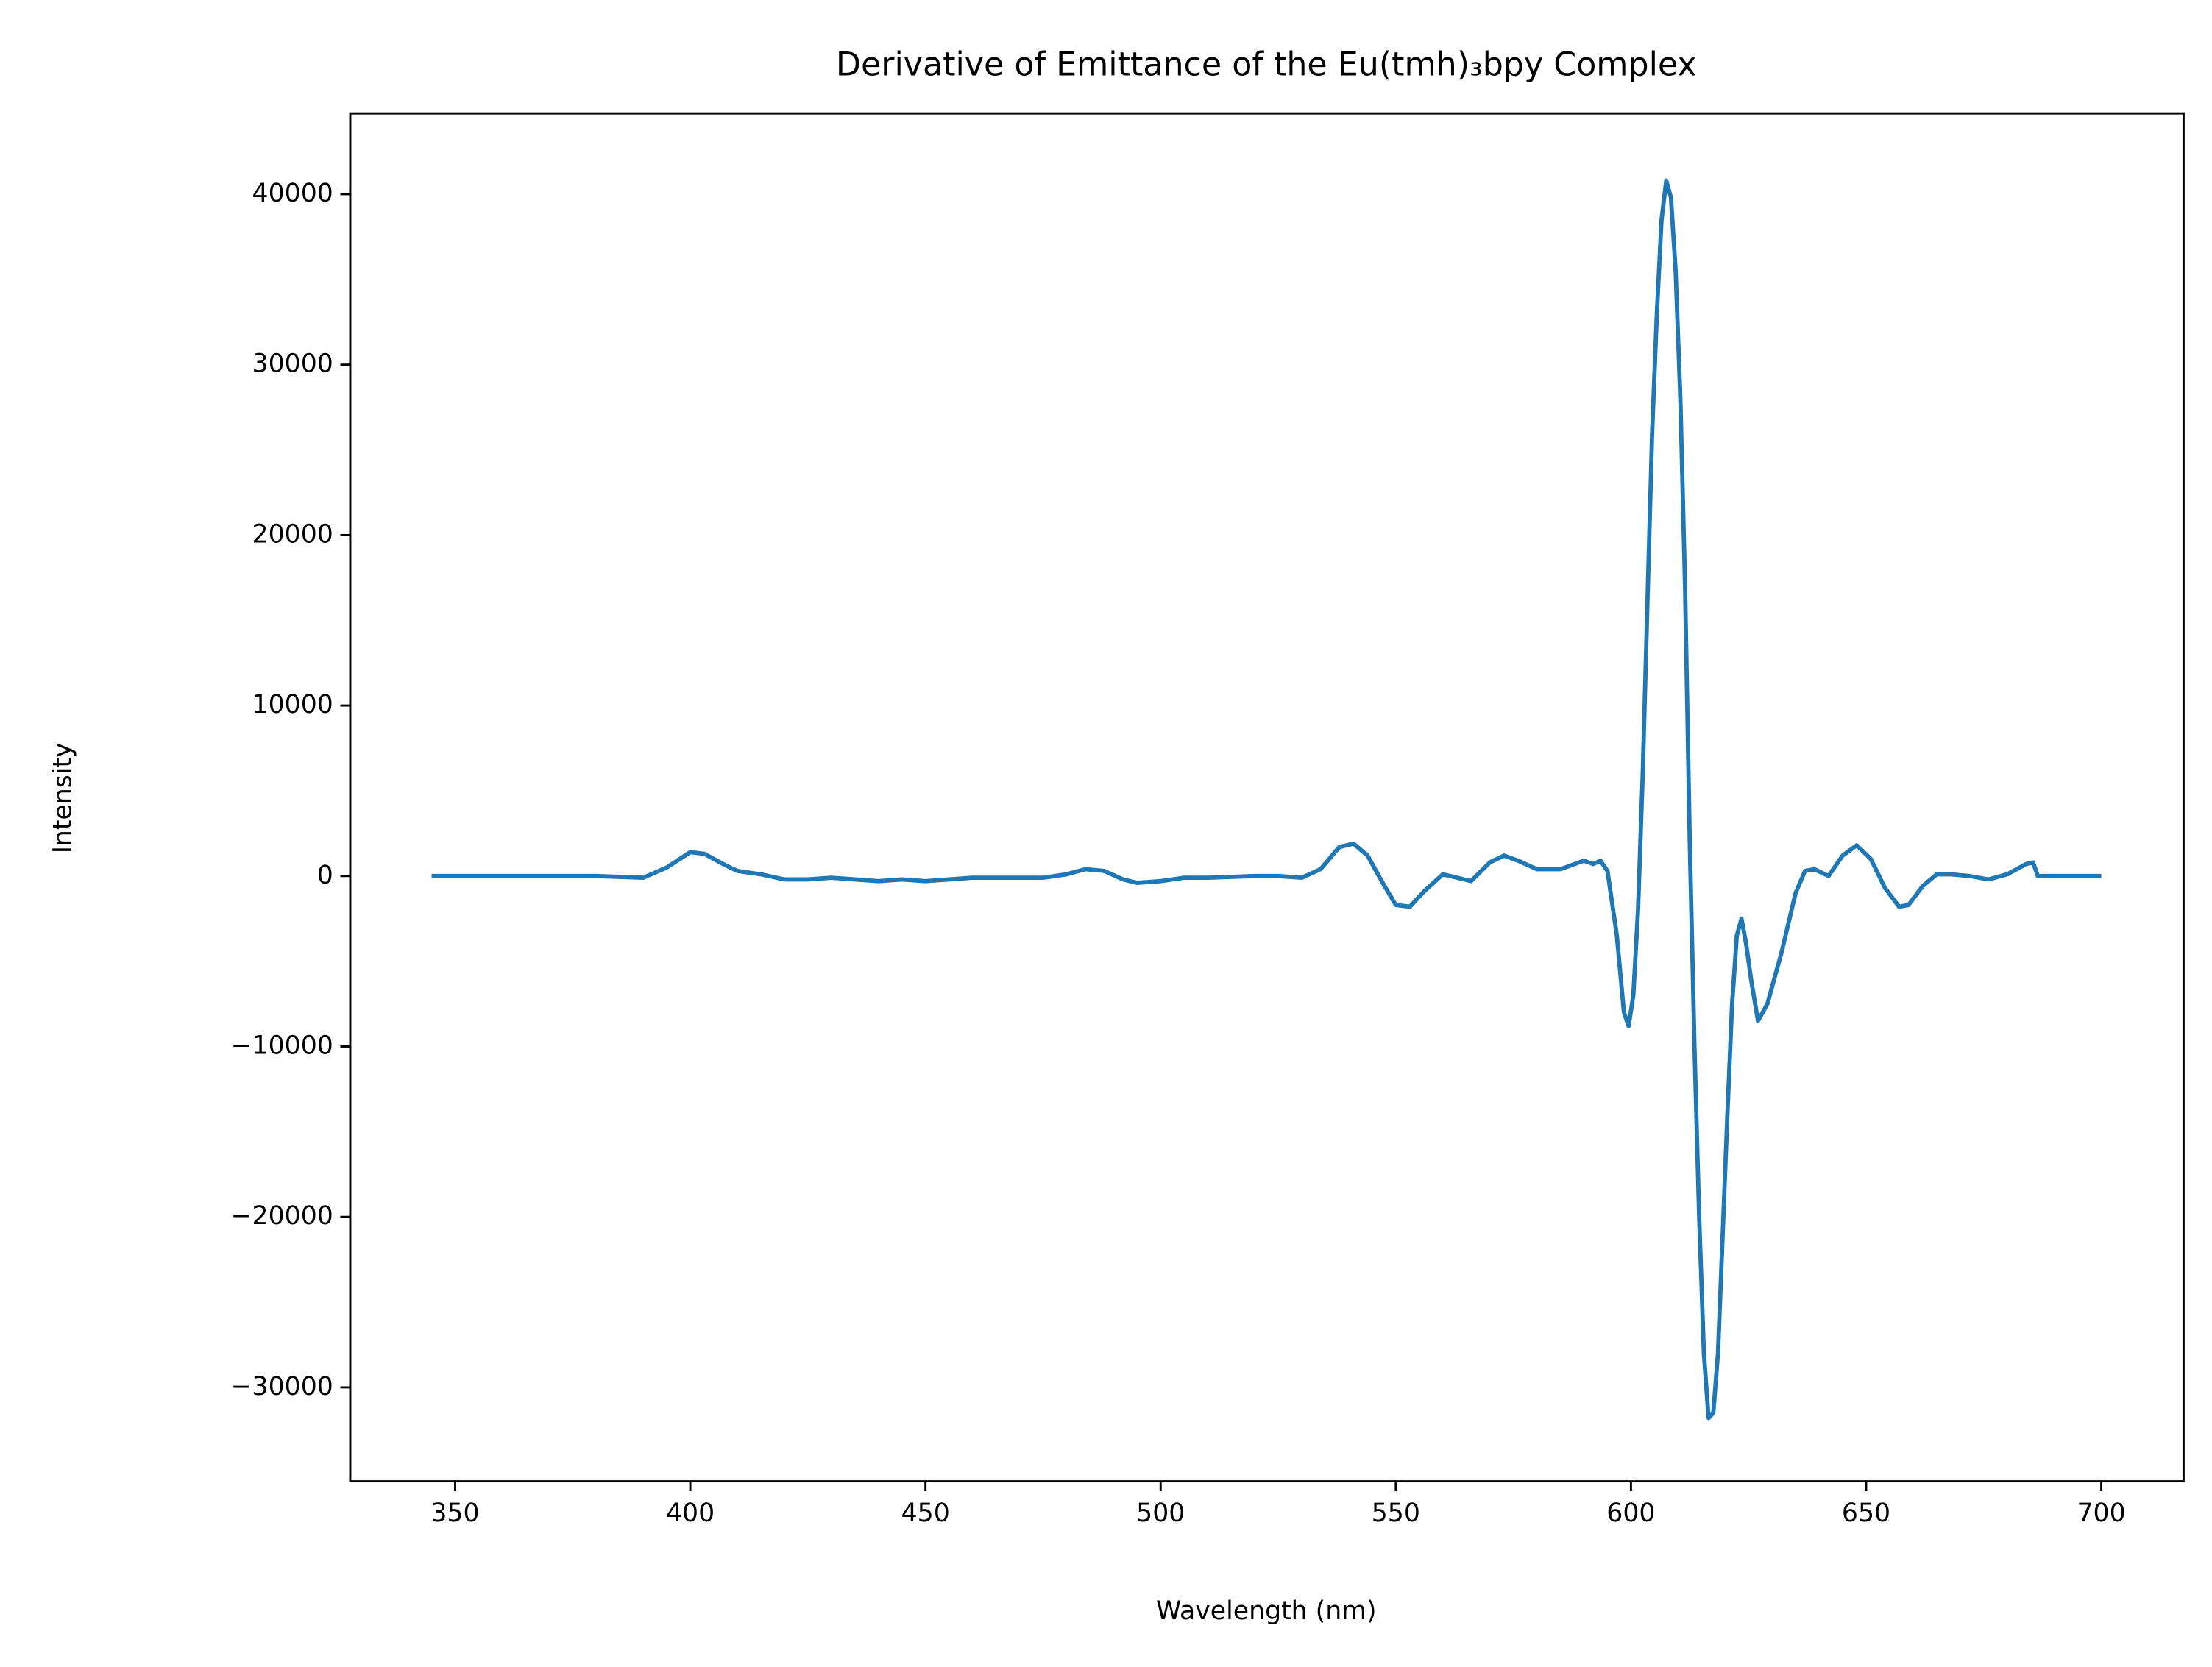 This screenshot has height=1667, width=2212. What do you see at coordinates (1630, 1513) in the screenshot?
I see `x-tick-label: 600` at bounding box center [1630, 1513].